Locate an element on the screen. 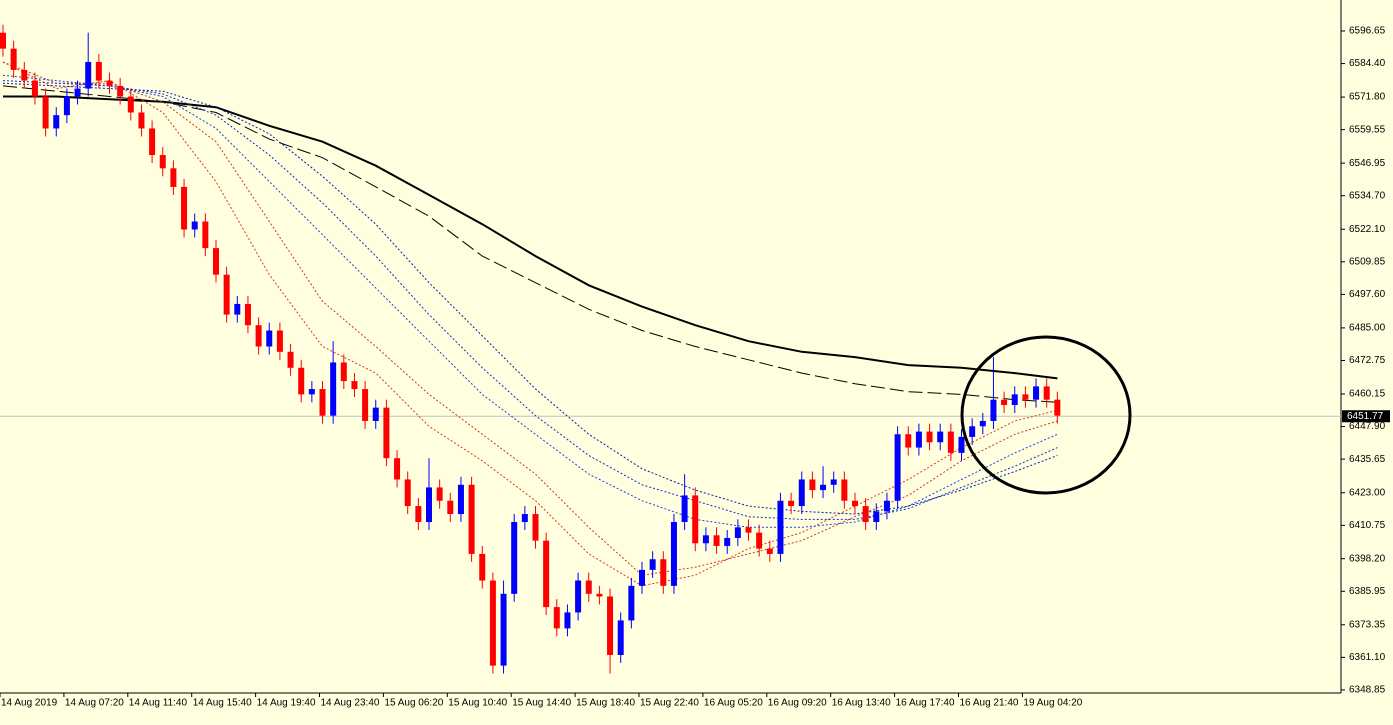 This screenshot has height=725, width=1393. x-tick-label: 16 Aug 13:40 is located at coordinates (861, 703).